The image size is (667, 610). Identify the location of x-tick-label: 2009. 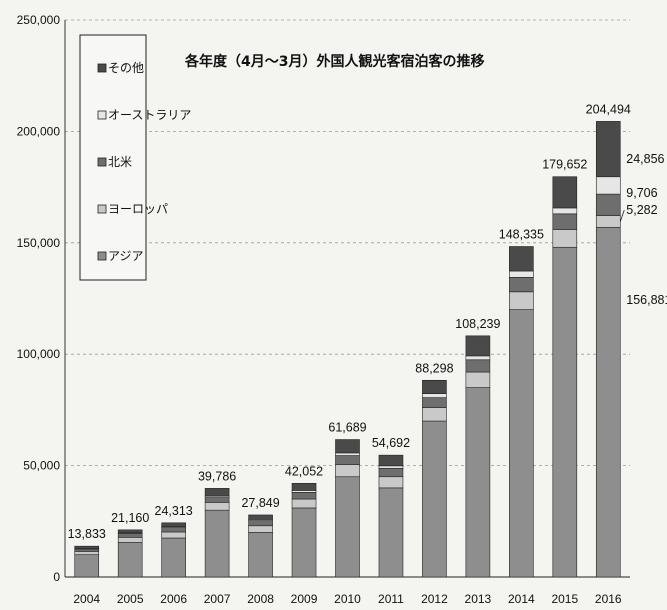
(304, 599).